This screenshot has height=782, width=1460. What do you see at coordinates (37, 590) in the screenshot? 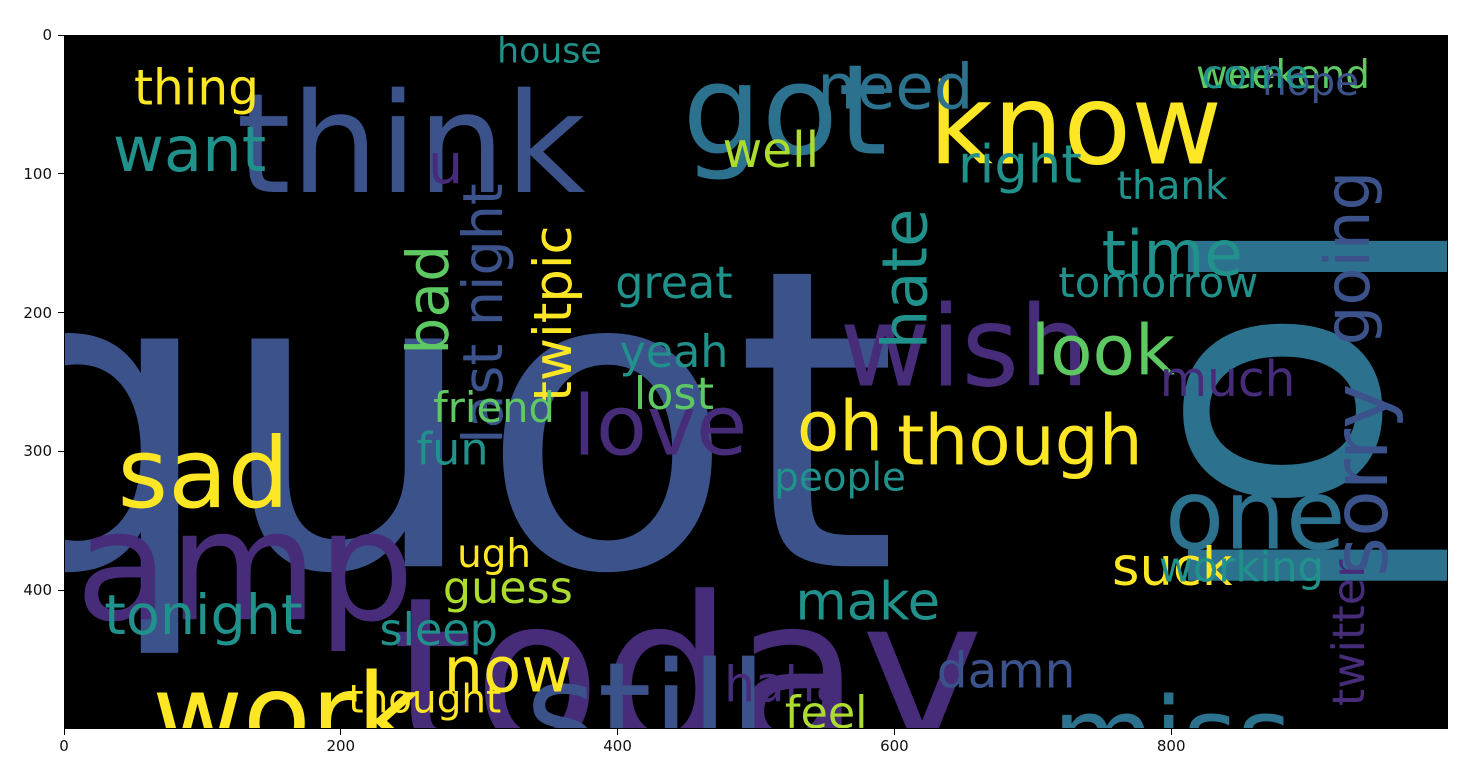
I see `y-tick-label: 400` at bounding box center [37, 590].